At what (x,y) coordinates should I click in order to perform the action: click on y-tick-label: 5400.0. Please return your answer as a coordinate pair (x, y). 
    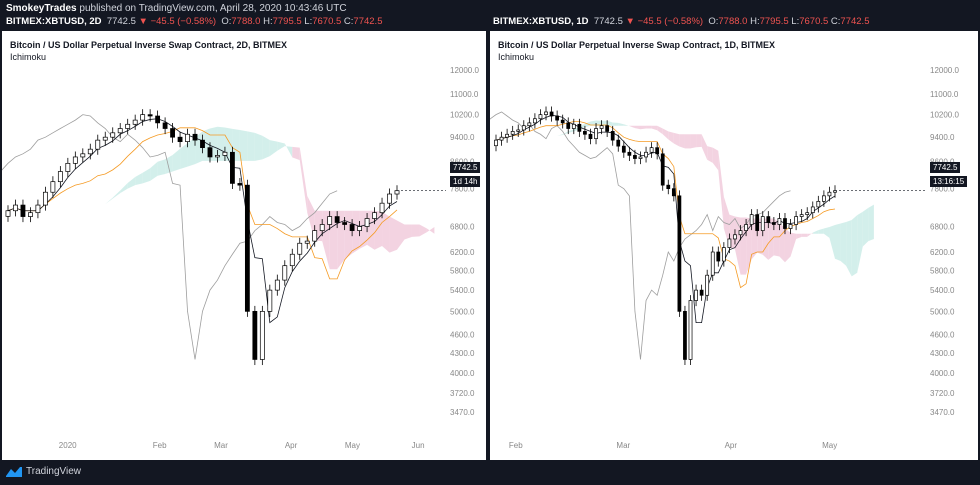
    Looking at the image, I should click on (462, 290).